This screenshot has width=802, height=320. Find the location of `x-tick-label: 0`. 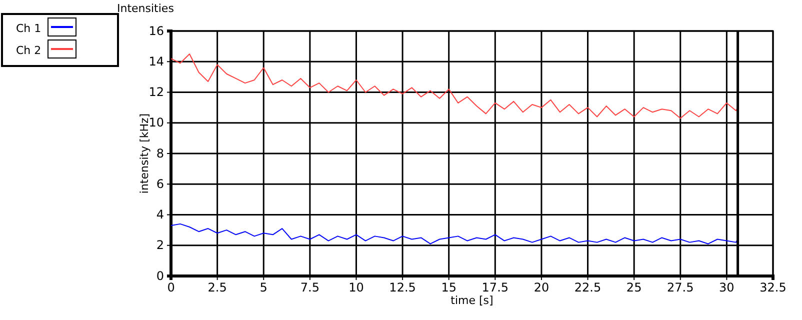

x-tick-label: 0 is located at coordinates (171, 287).